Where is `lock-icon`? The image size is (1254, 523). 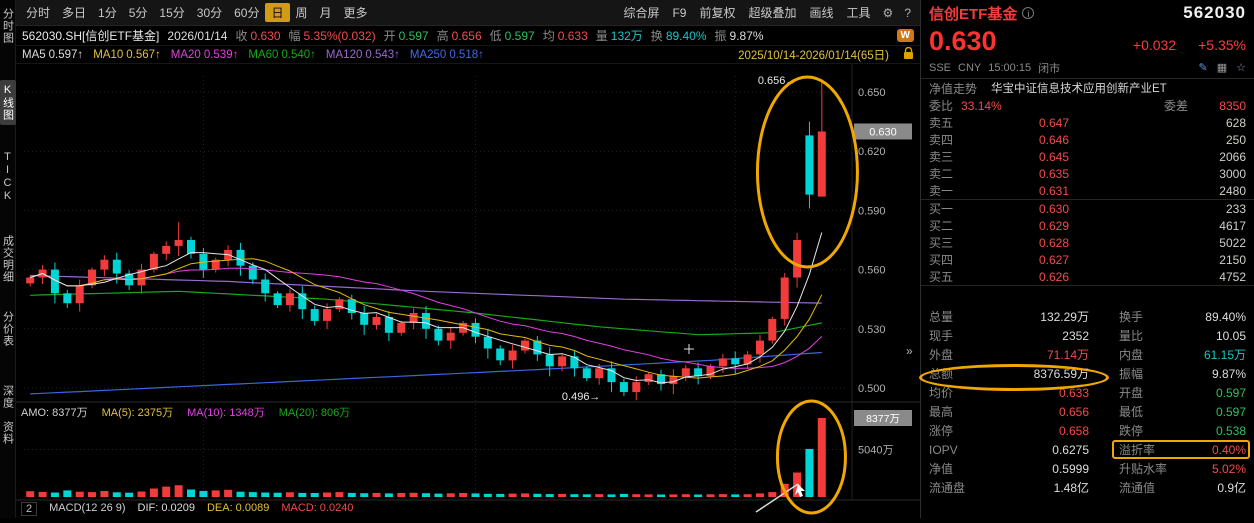
lock-icon is located at coordinates (908, 54).